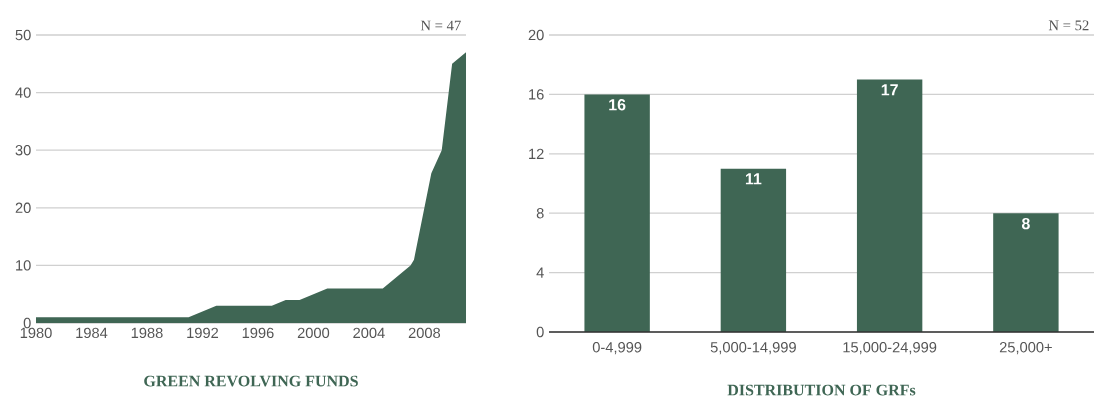  What do you see at coordinates (313, 333) in the screenshot?
I see `x-tick-label: 2000` at bounding box center [313, 333].